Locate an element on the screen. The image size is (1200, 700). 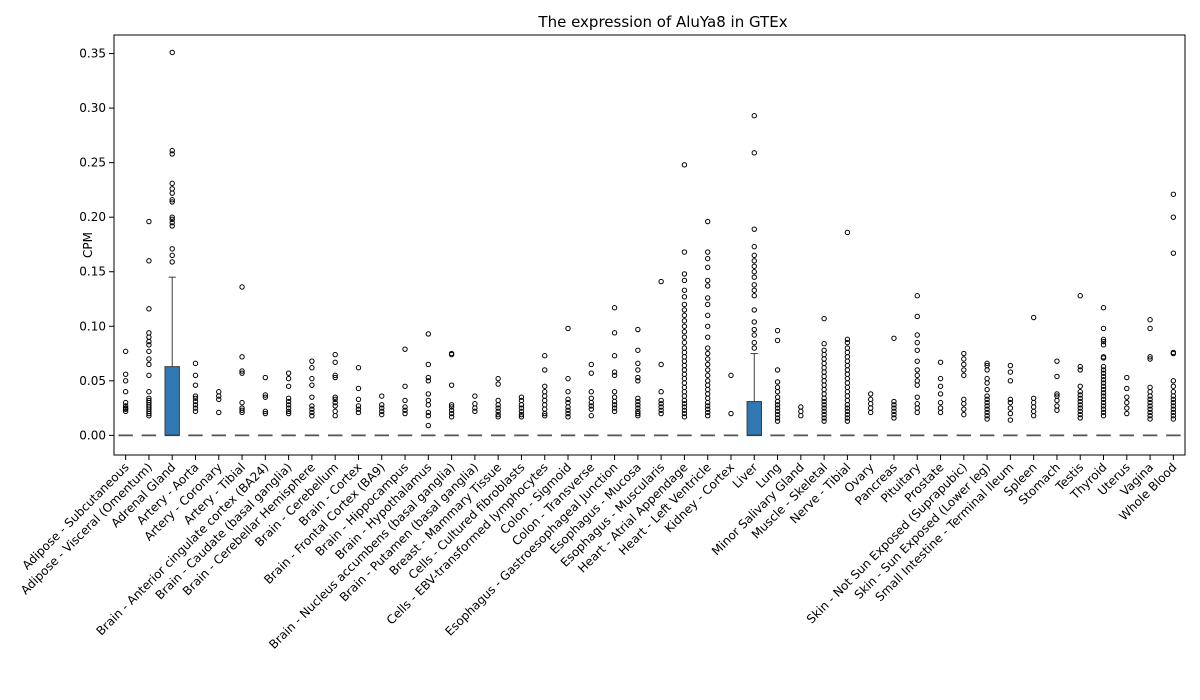
y-tick-label: 0.30 is located at coordinates (92, 108).